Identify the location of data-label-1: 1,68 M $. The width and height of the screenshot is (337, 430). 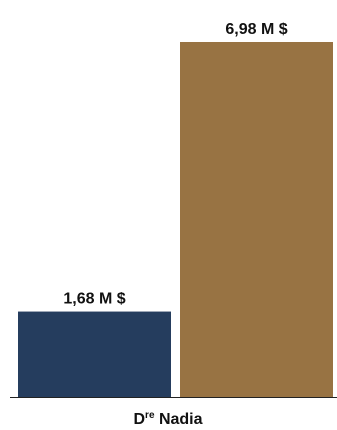
(94, 299).